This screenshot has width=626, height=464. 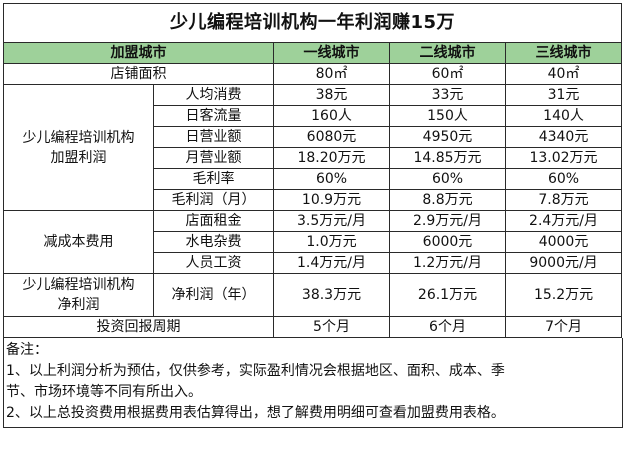 I want to click on row-label: 毛利润（月）, so click(x=213, y=200).